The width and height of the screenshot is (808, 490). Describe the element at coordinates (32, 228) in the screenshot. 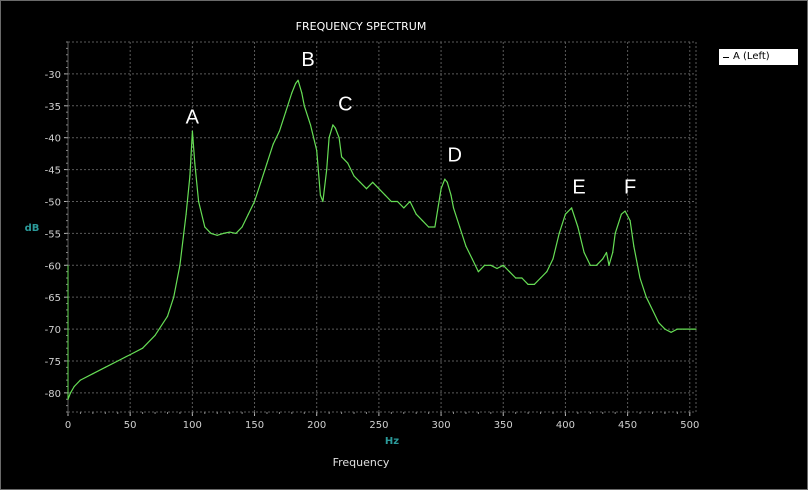

I see `y-axis-label: dB` at that location.